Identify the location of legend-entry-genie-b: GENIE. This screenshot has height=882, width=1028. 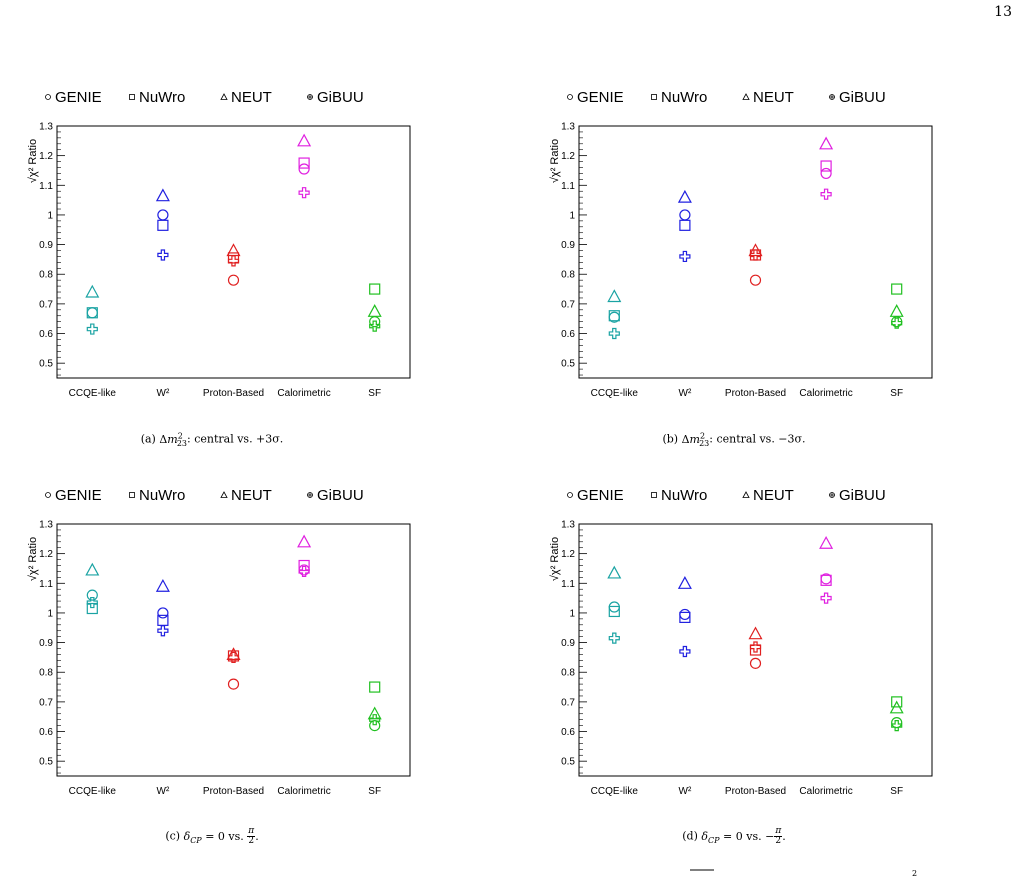
(595, 97).